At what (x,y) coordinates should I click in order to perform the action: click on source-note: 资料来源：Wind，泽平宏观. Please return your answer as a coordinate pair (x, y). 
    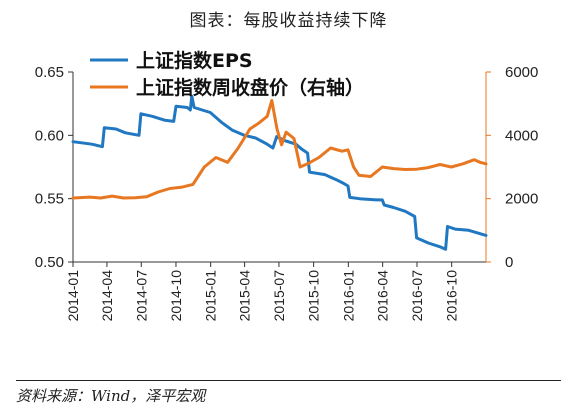
    Looking at the image, I should click on (111, 396).